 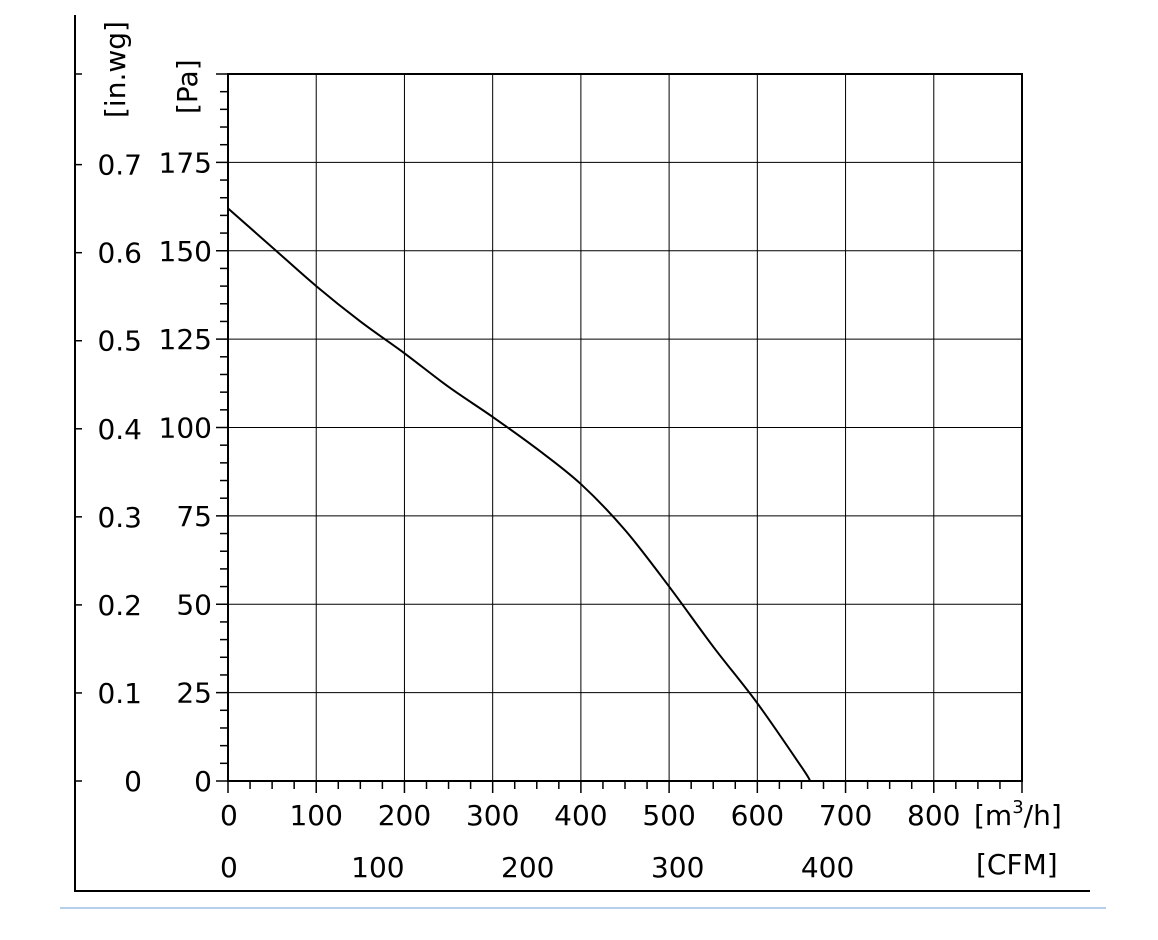 I want to click on y-primary-tick-label: 50, so click(x=194, y=604).